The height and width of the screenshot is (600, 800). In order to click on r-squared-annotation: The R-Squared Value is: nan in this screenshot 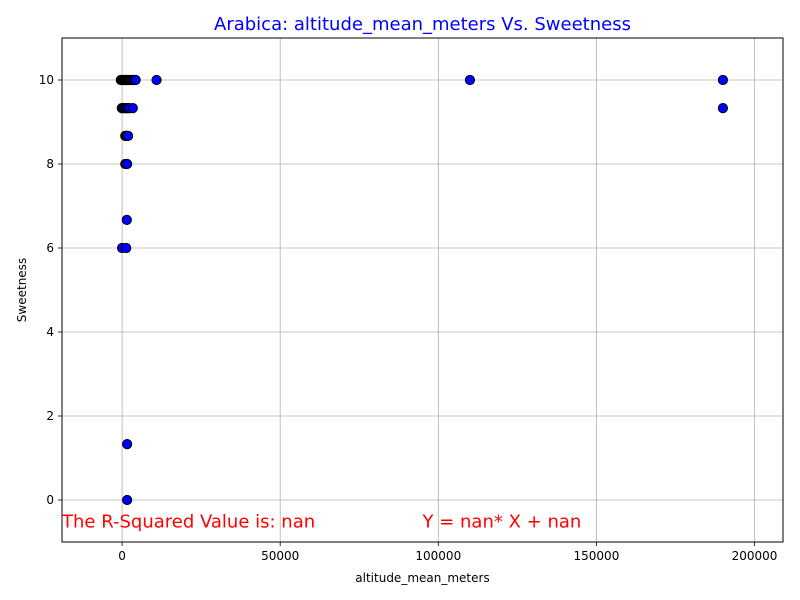, I will do `click(188, 521)`.